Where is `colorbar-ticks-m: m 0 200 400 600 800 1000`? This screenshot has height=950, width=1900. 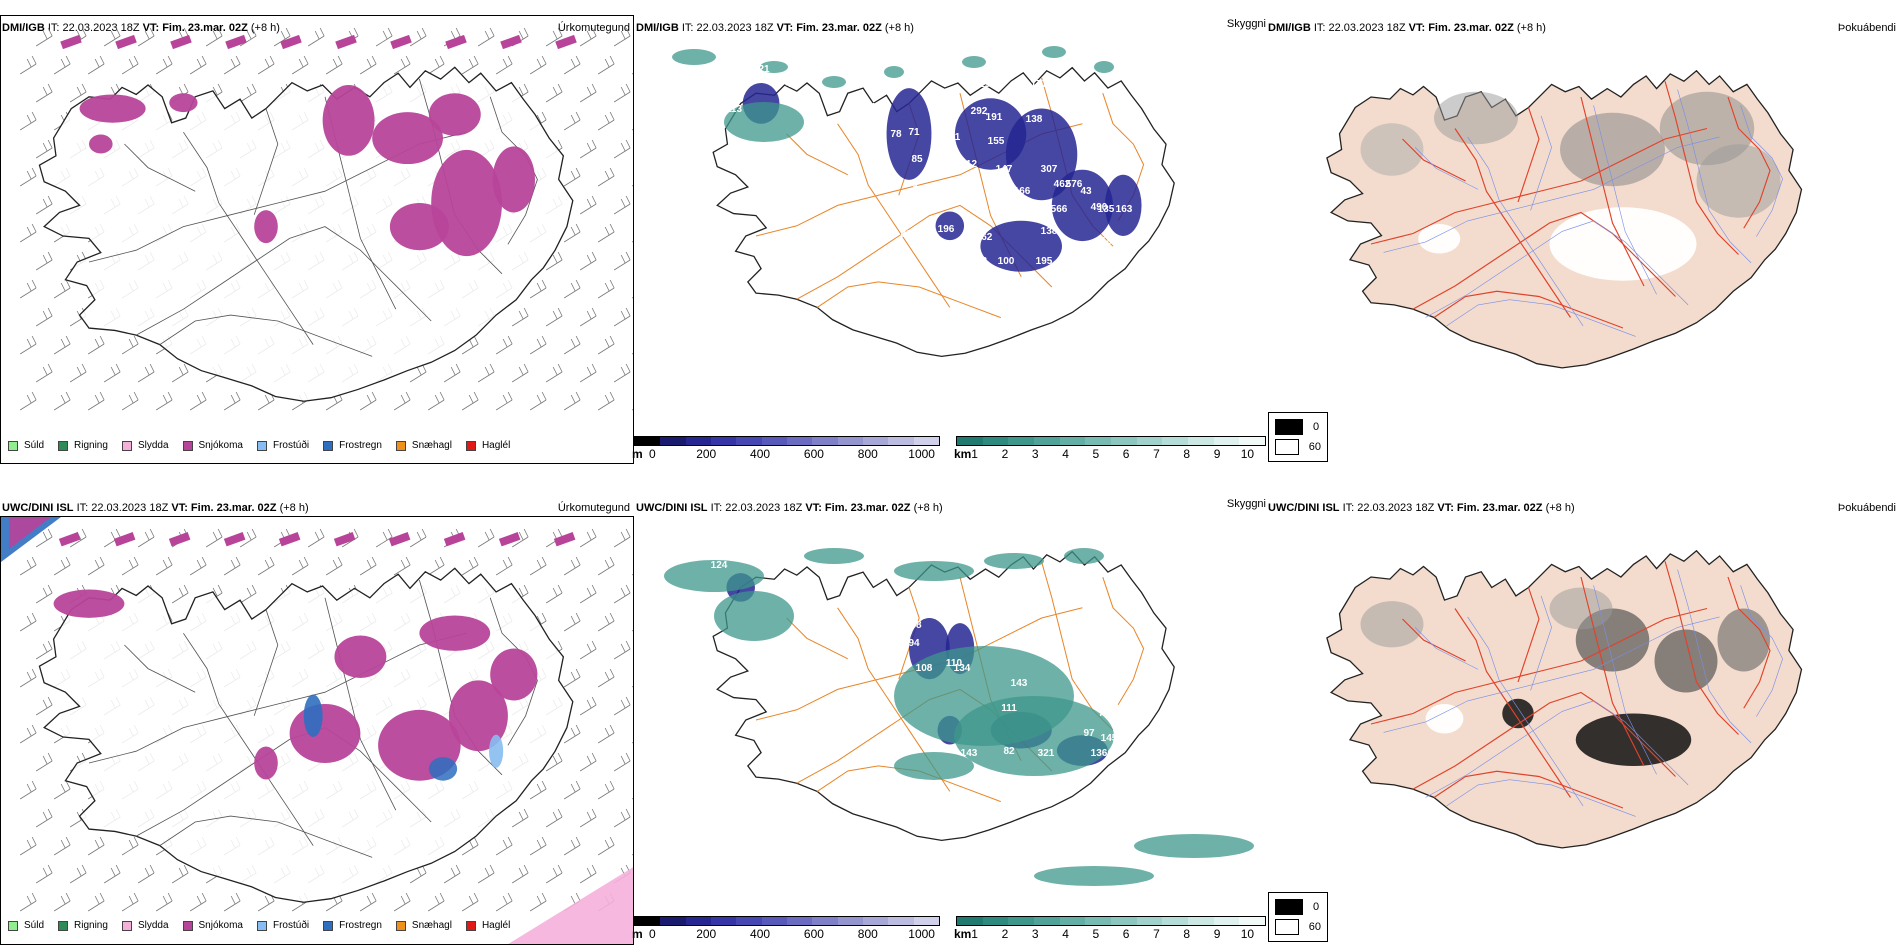
colorbar-ticks-m: m 0 200 400 600 800 1000 is located at coordinates (786, 933).